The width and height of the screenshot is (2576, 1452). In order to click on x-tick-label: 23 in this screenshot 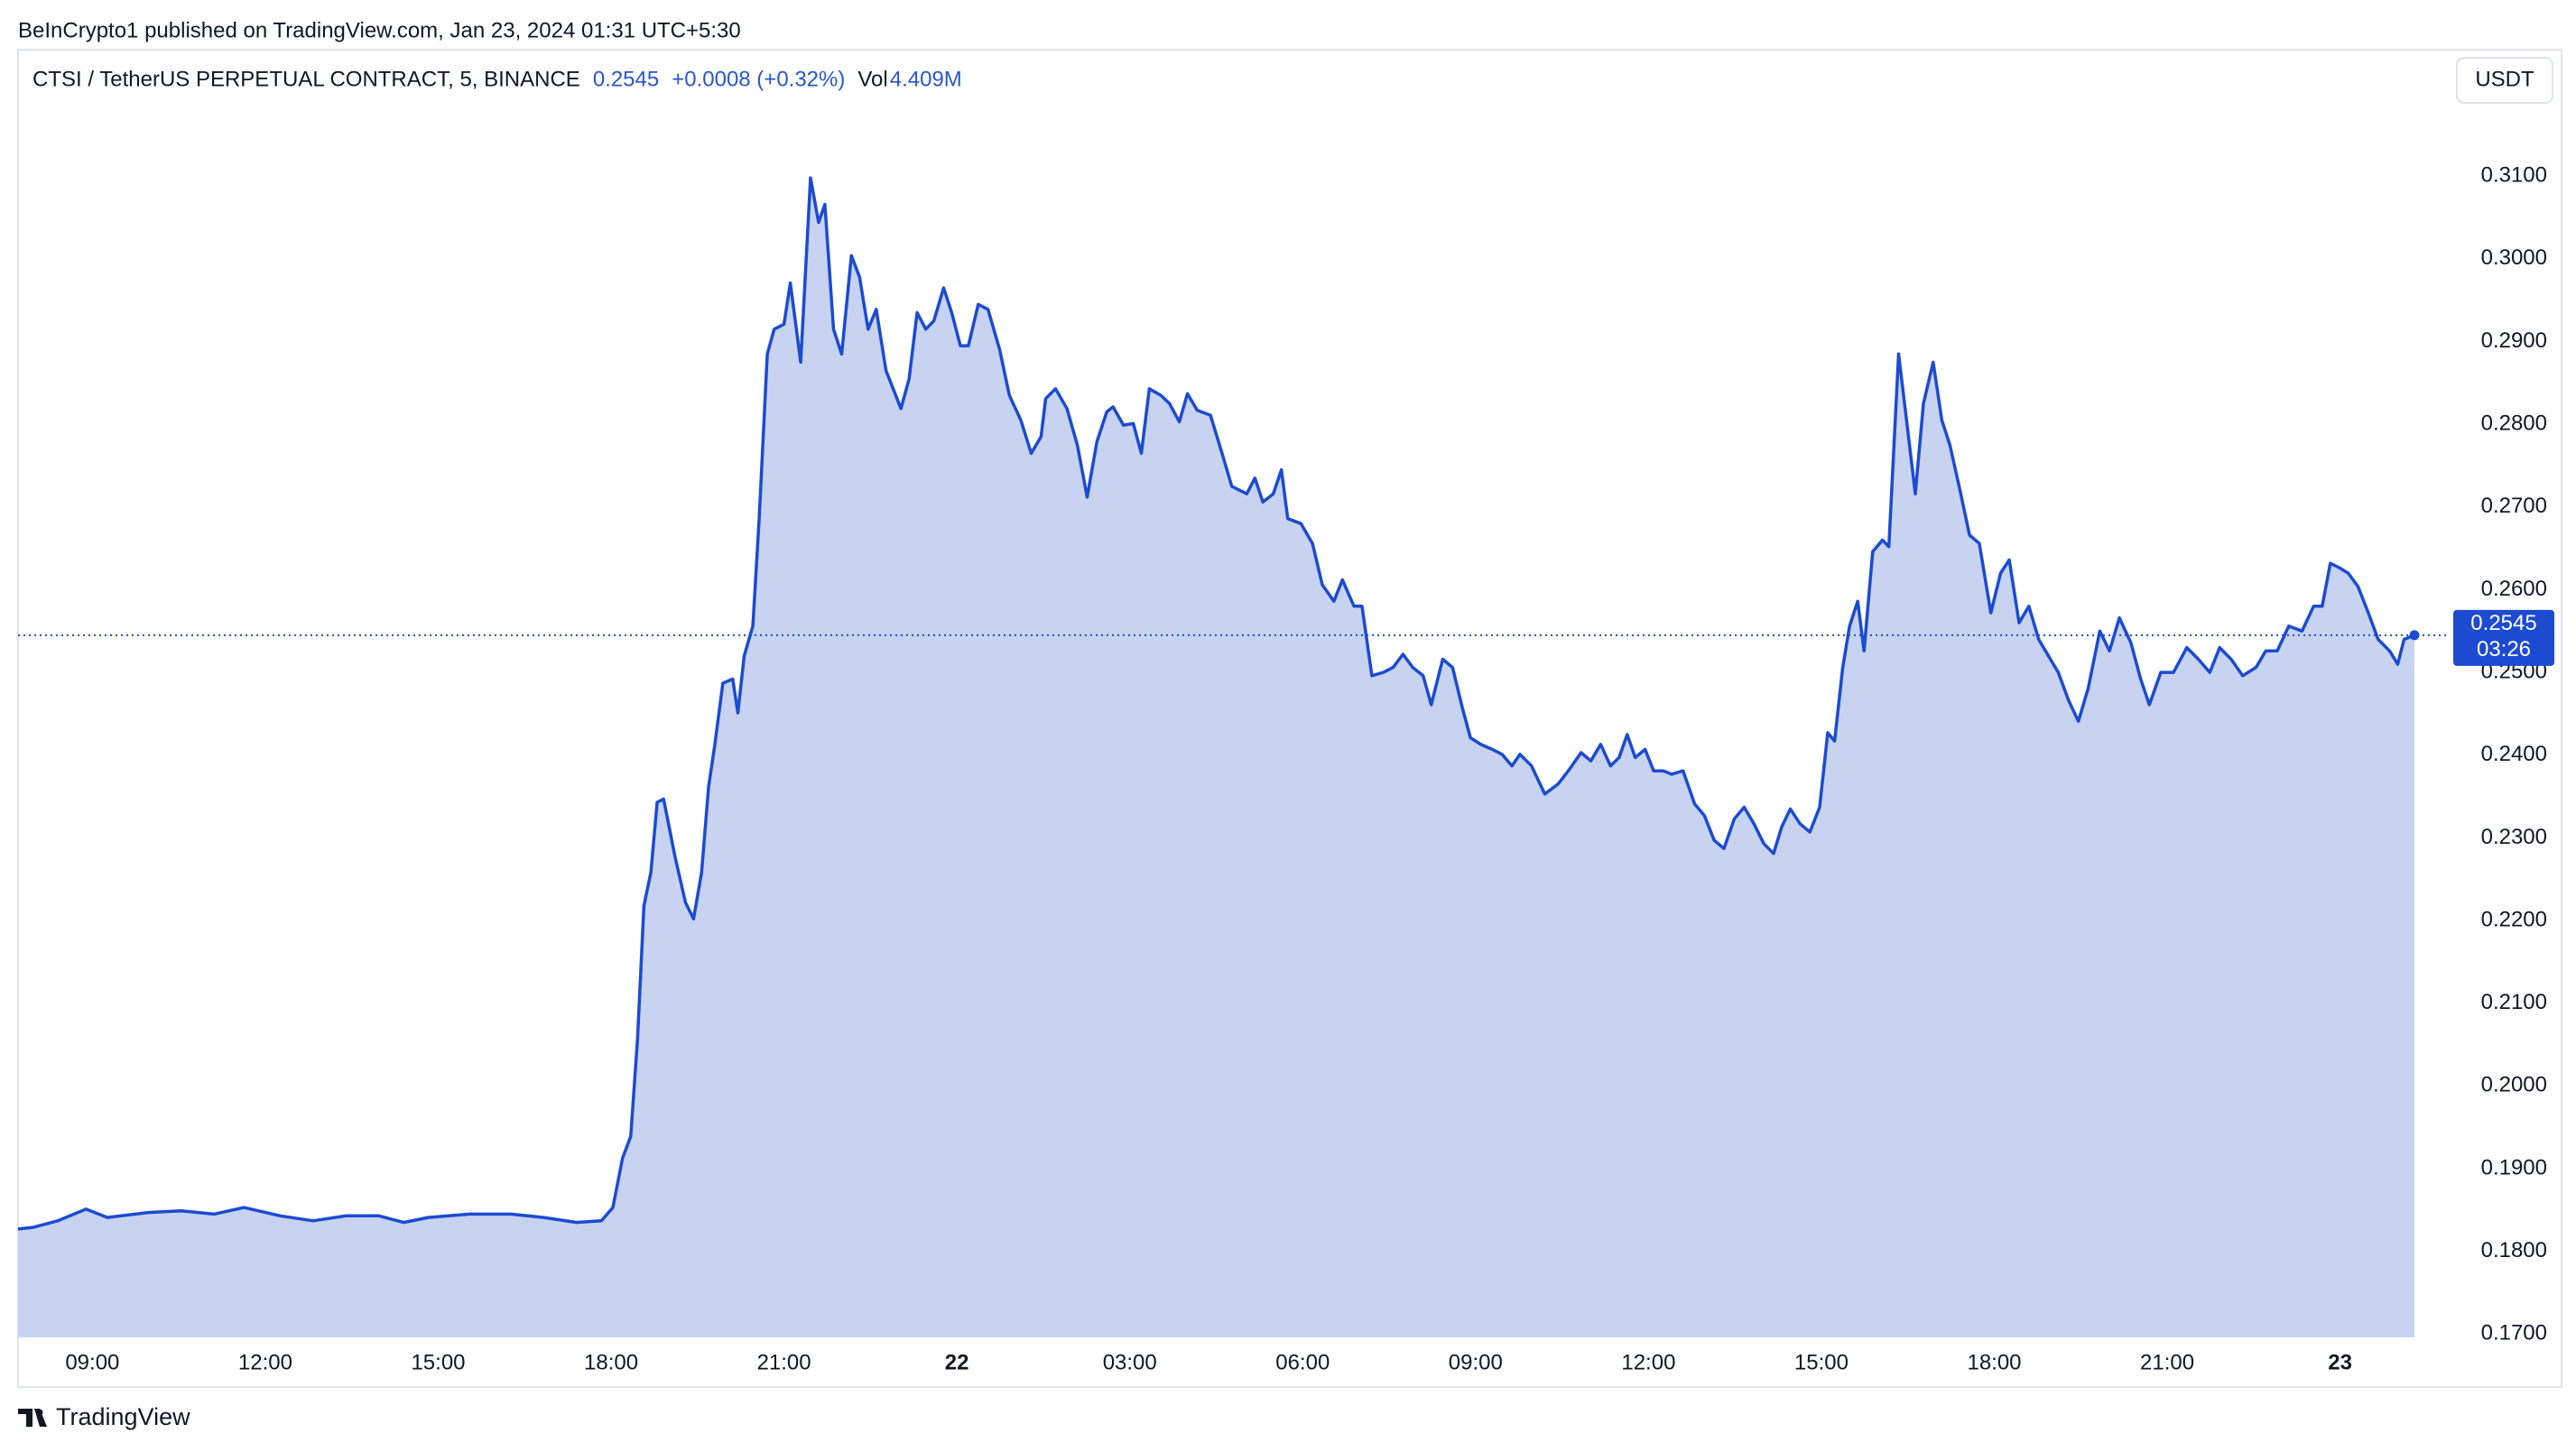, I will do `click(2340, 1362)`.